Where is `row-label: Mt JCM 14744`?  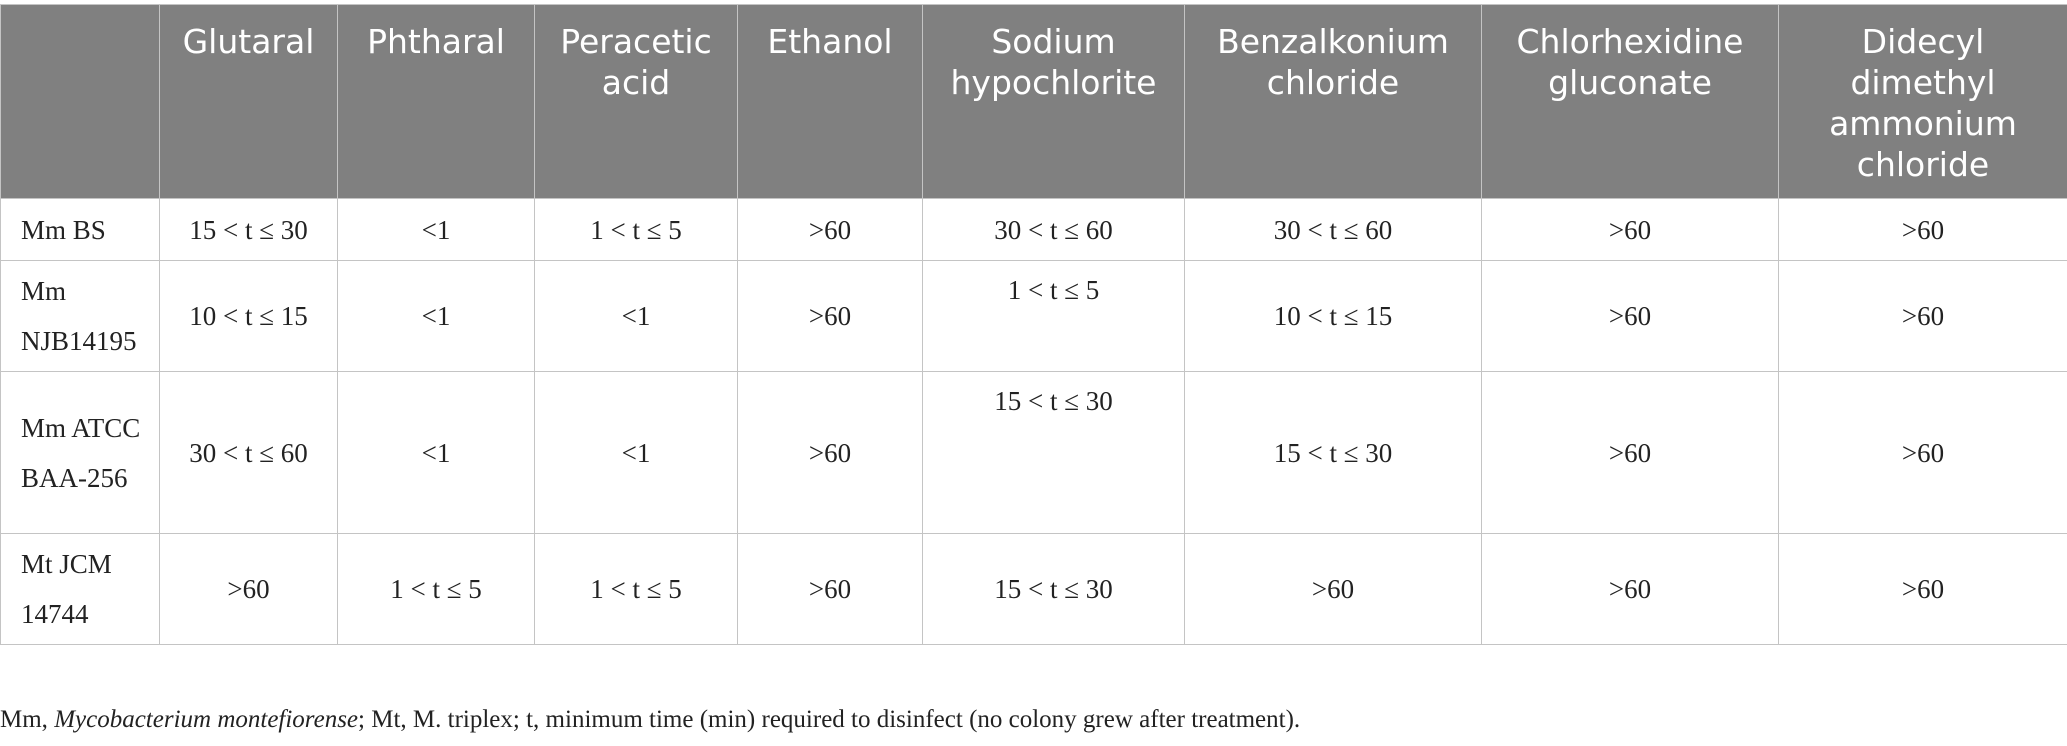 row-label: Mt JCM 14744 is located at coordinates (80, 589).